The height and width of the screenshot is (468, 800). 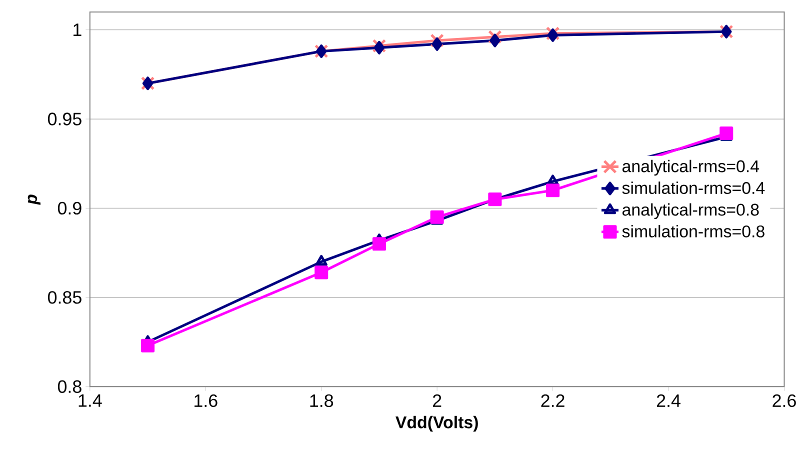 I want to click on legend-label: simulation-rms=0.4, so click(x=693, y=188).